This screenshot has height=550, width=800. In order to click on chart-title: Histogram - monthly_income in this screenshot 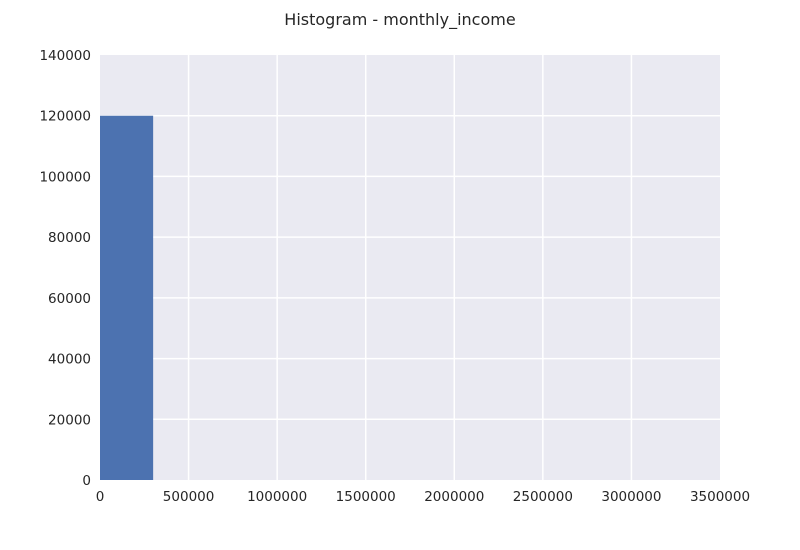, I will do `click(399, 20)`.